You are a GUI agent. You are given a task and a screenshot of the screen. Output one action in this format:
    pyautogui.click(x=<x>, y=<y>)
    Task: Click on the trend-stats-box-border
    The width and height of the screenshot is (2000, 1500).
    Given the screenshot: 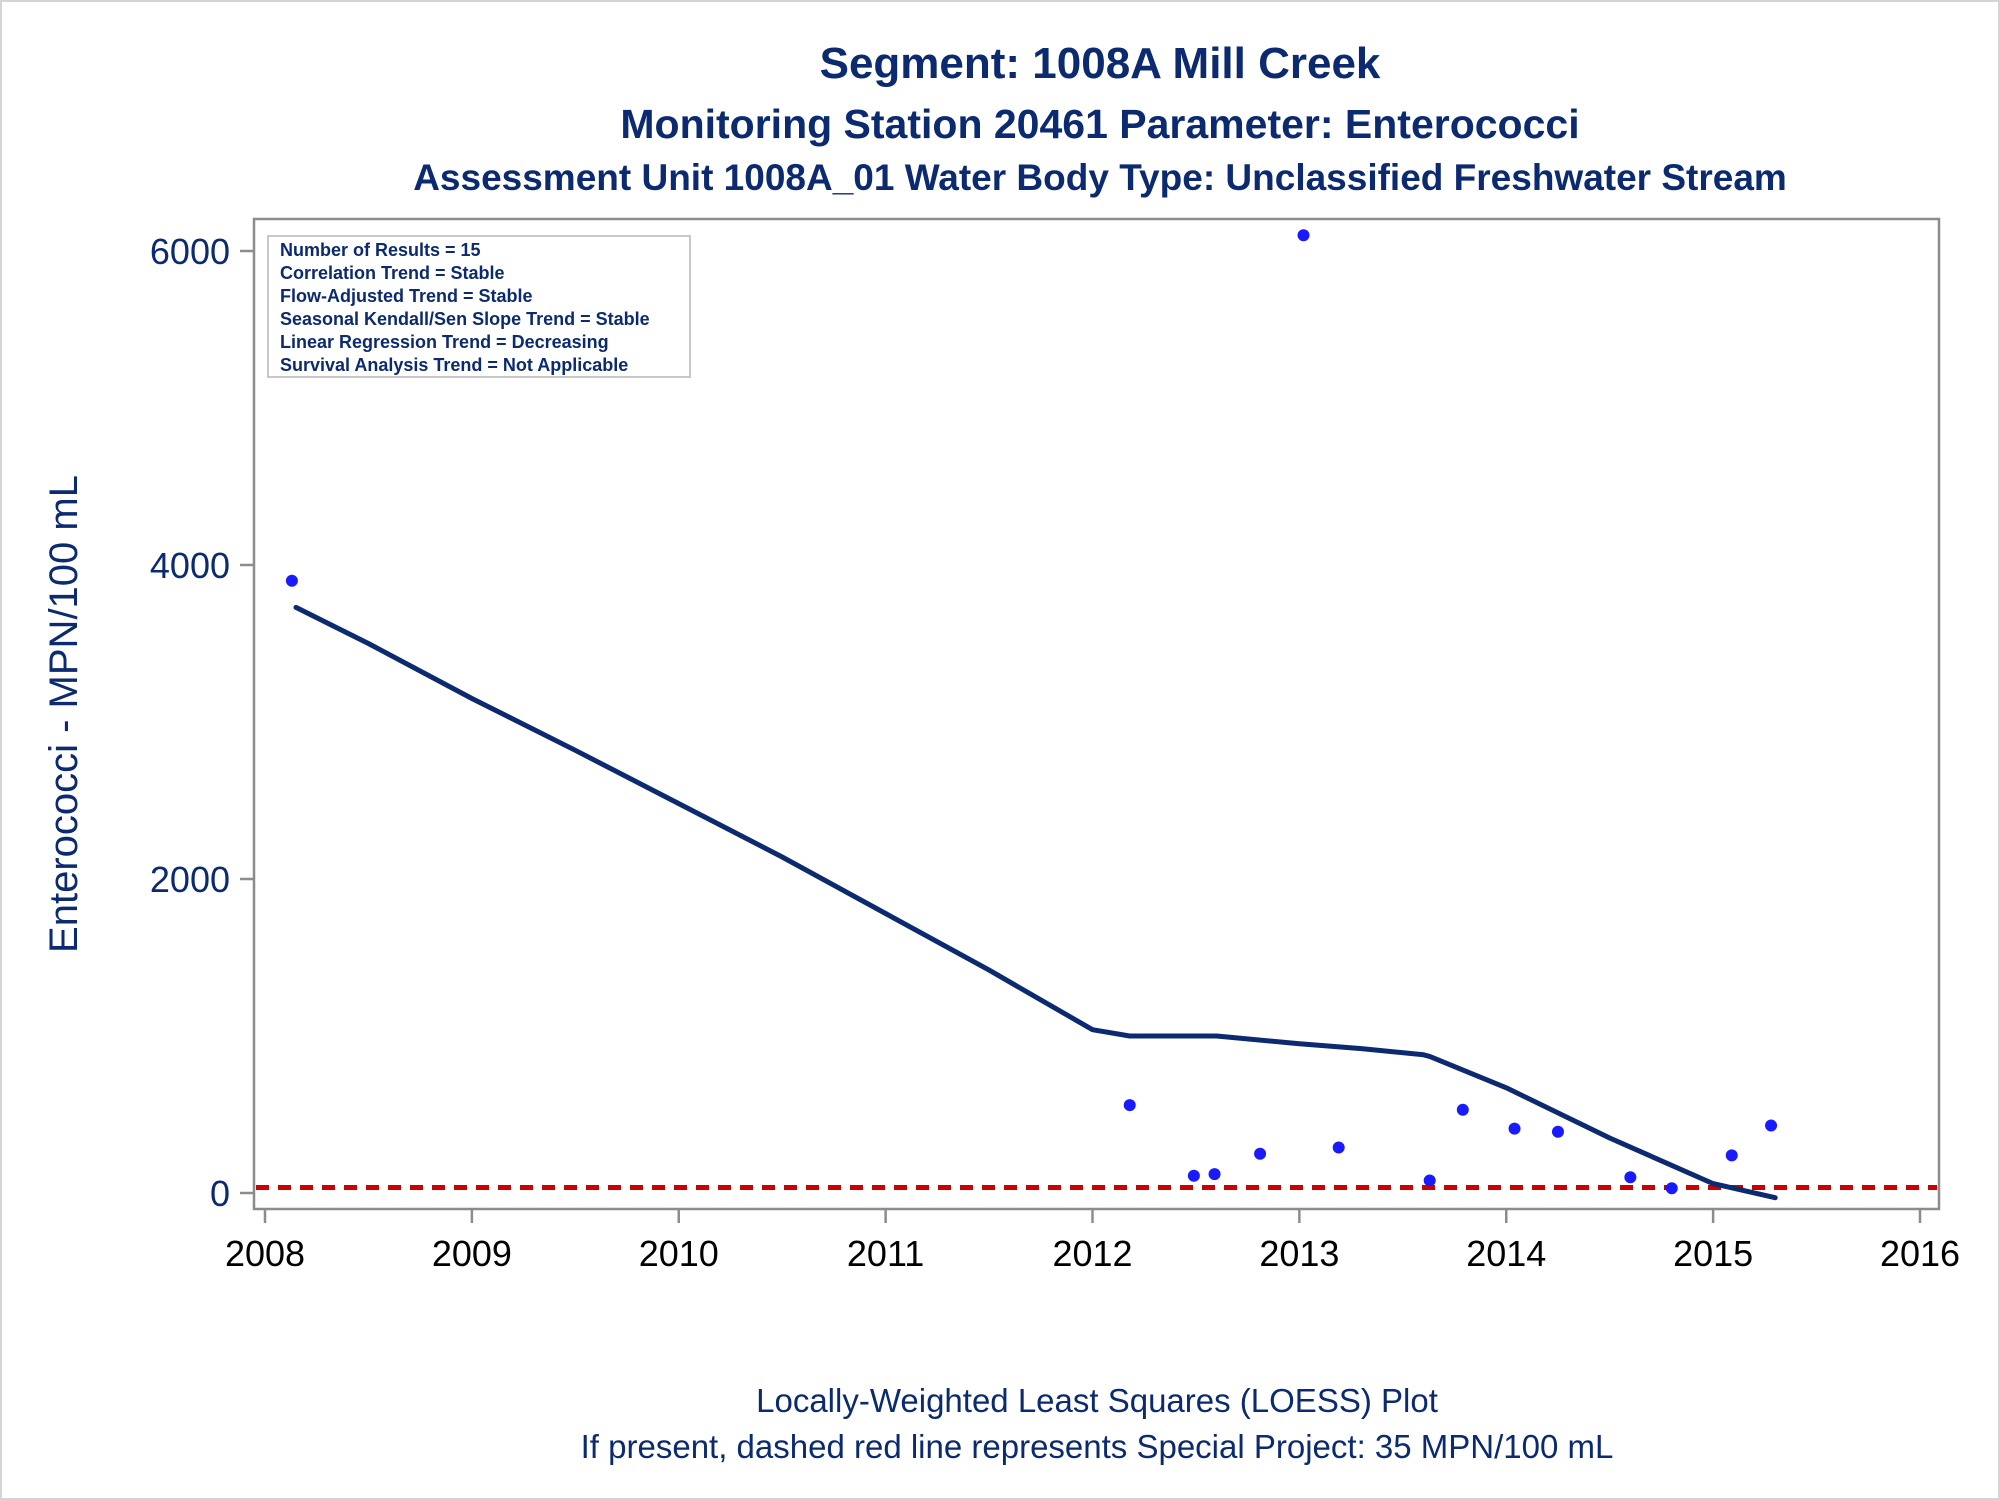 What is the action you would take?
    pyautogui.click(x=479, y=306)
    